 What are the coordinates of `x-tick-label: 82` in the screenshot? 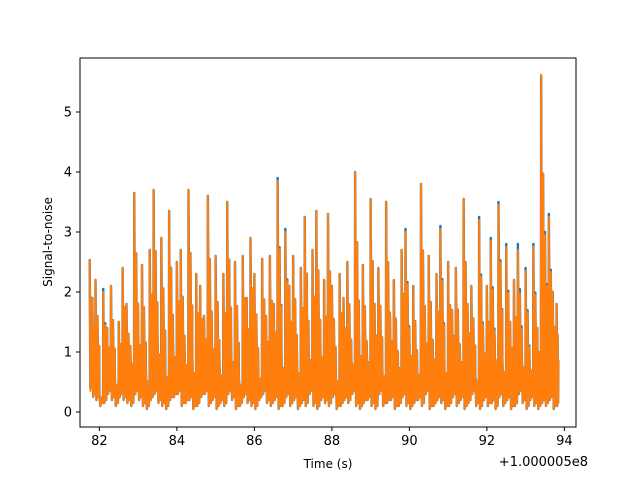 It's located at (99, 441).